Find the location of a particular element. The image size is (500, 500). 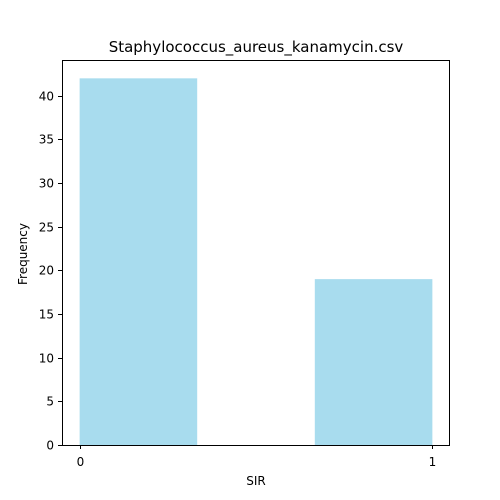

y-axis-ticks: 0 5 10 15 20 25 30 35 40 is located at coordinates (50, 271).